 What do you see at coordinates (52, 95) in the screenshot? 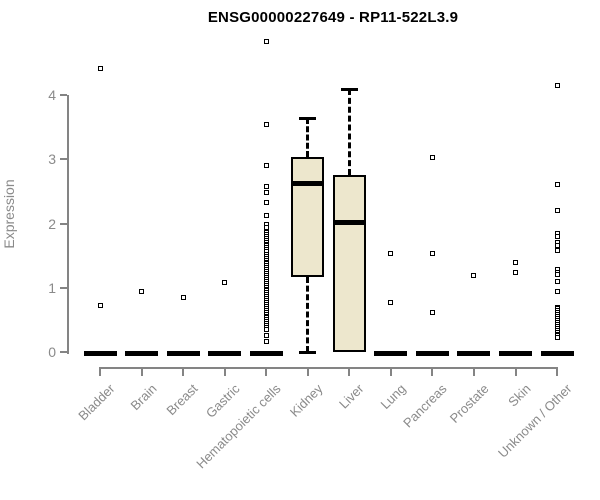
I see `y-tick-label: 4` at bounding box center [52, 95].